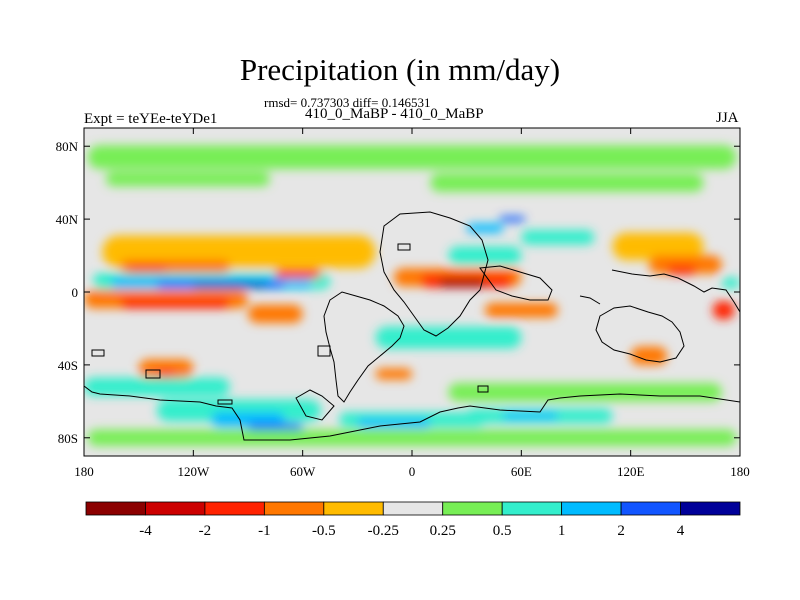 Image resolution: width=800 pixels, height=600 pixels. Describe the element at coordinates (400, 69) in the screenshot. I see `page-title: Precipitation (in mm/day)` at that location.